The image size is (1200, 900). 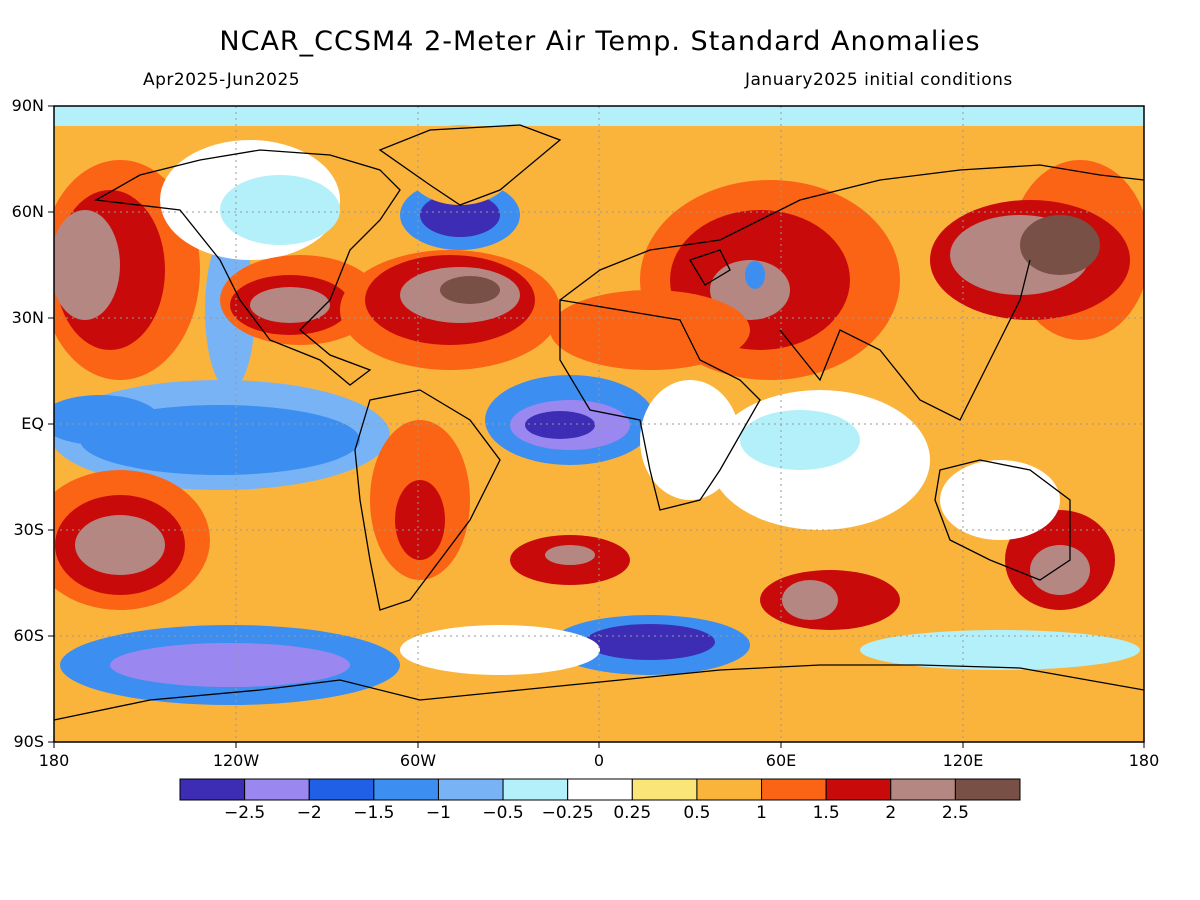 I want to click on colorbar-label: −2, so click(x=309, y=813).